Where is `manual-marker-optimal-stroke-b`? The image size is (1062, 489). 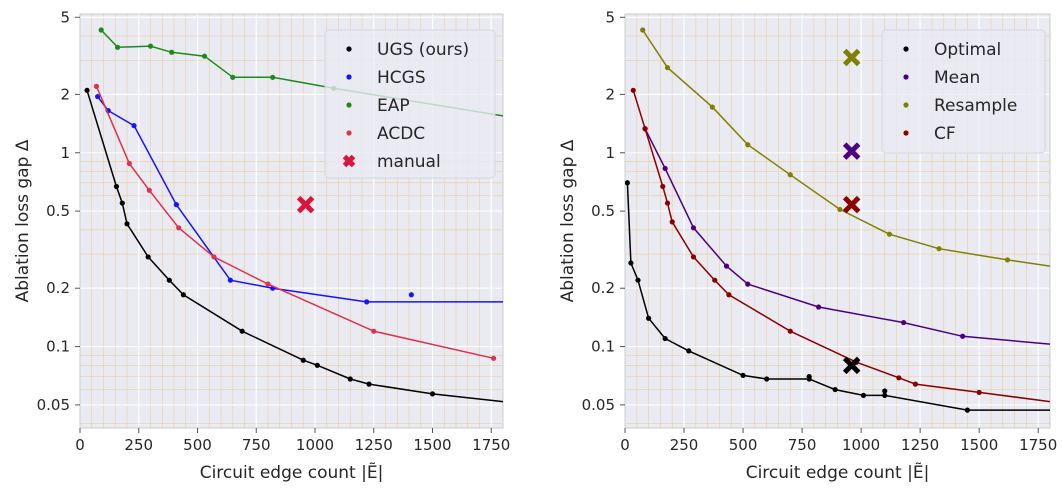 manual-marker-optimal-stroke-b is located at coordinates (851, 365).